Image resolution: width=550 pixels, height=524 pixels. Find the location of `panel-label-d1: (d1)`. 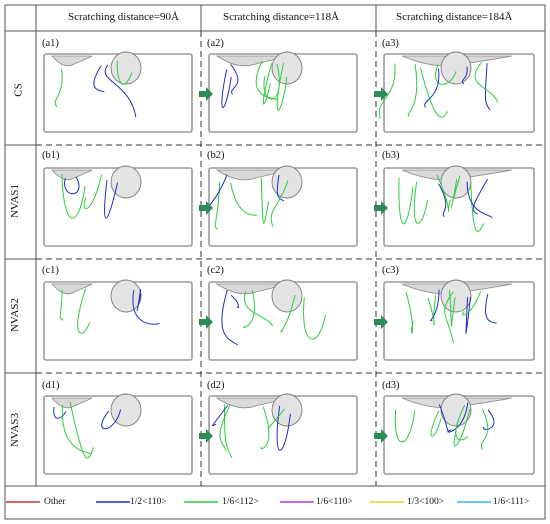

panel-label-d1: (d1) is located at coordinates (51, 385).